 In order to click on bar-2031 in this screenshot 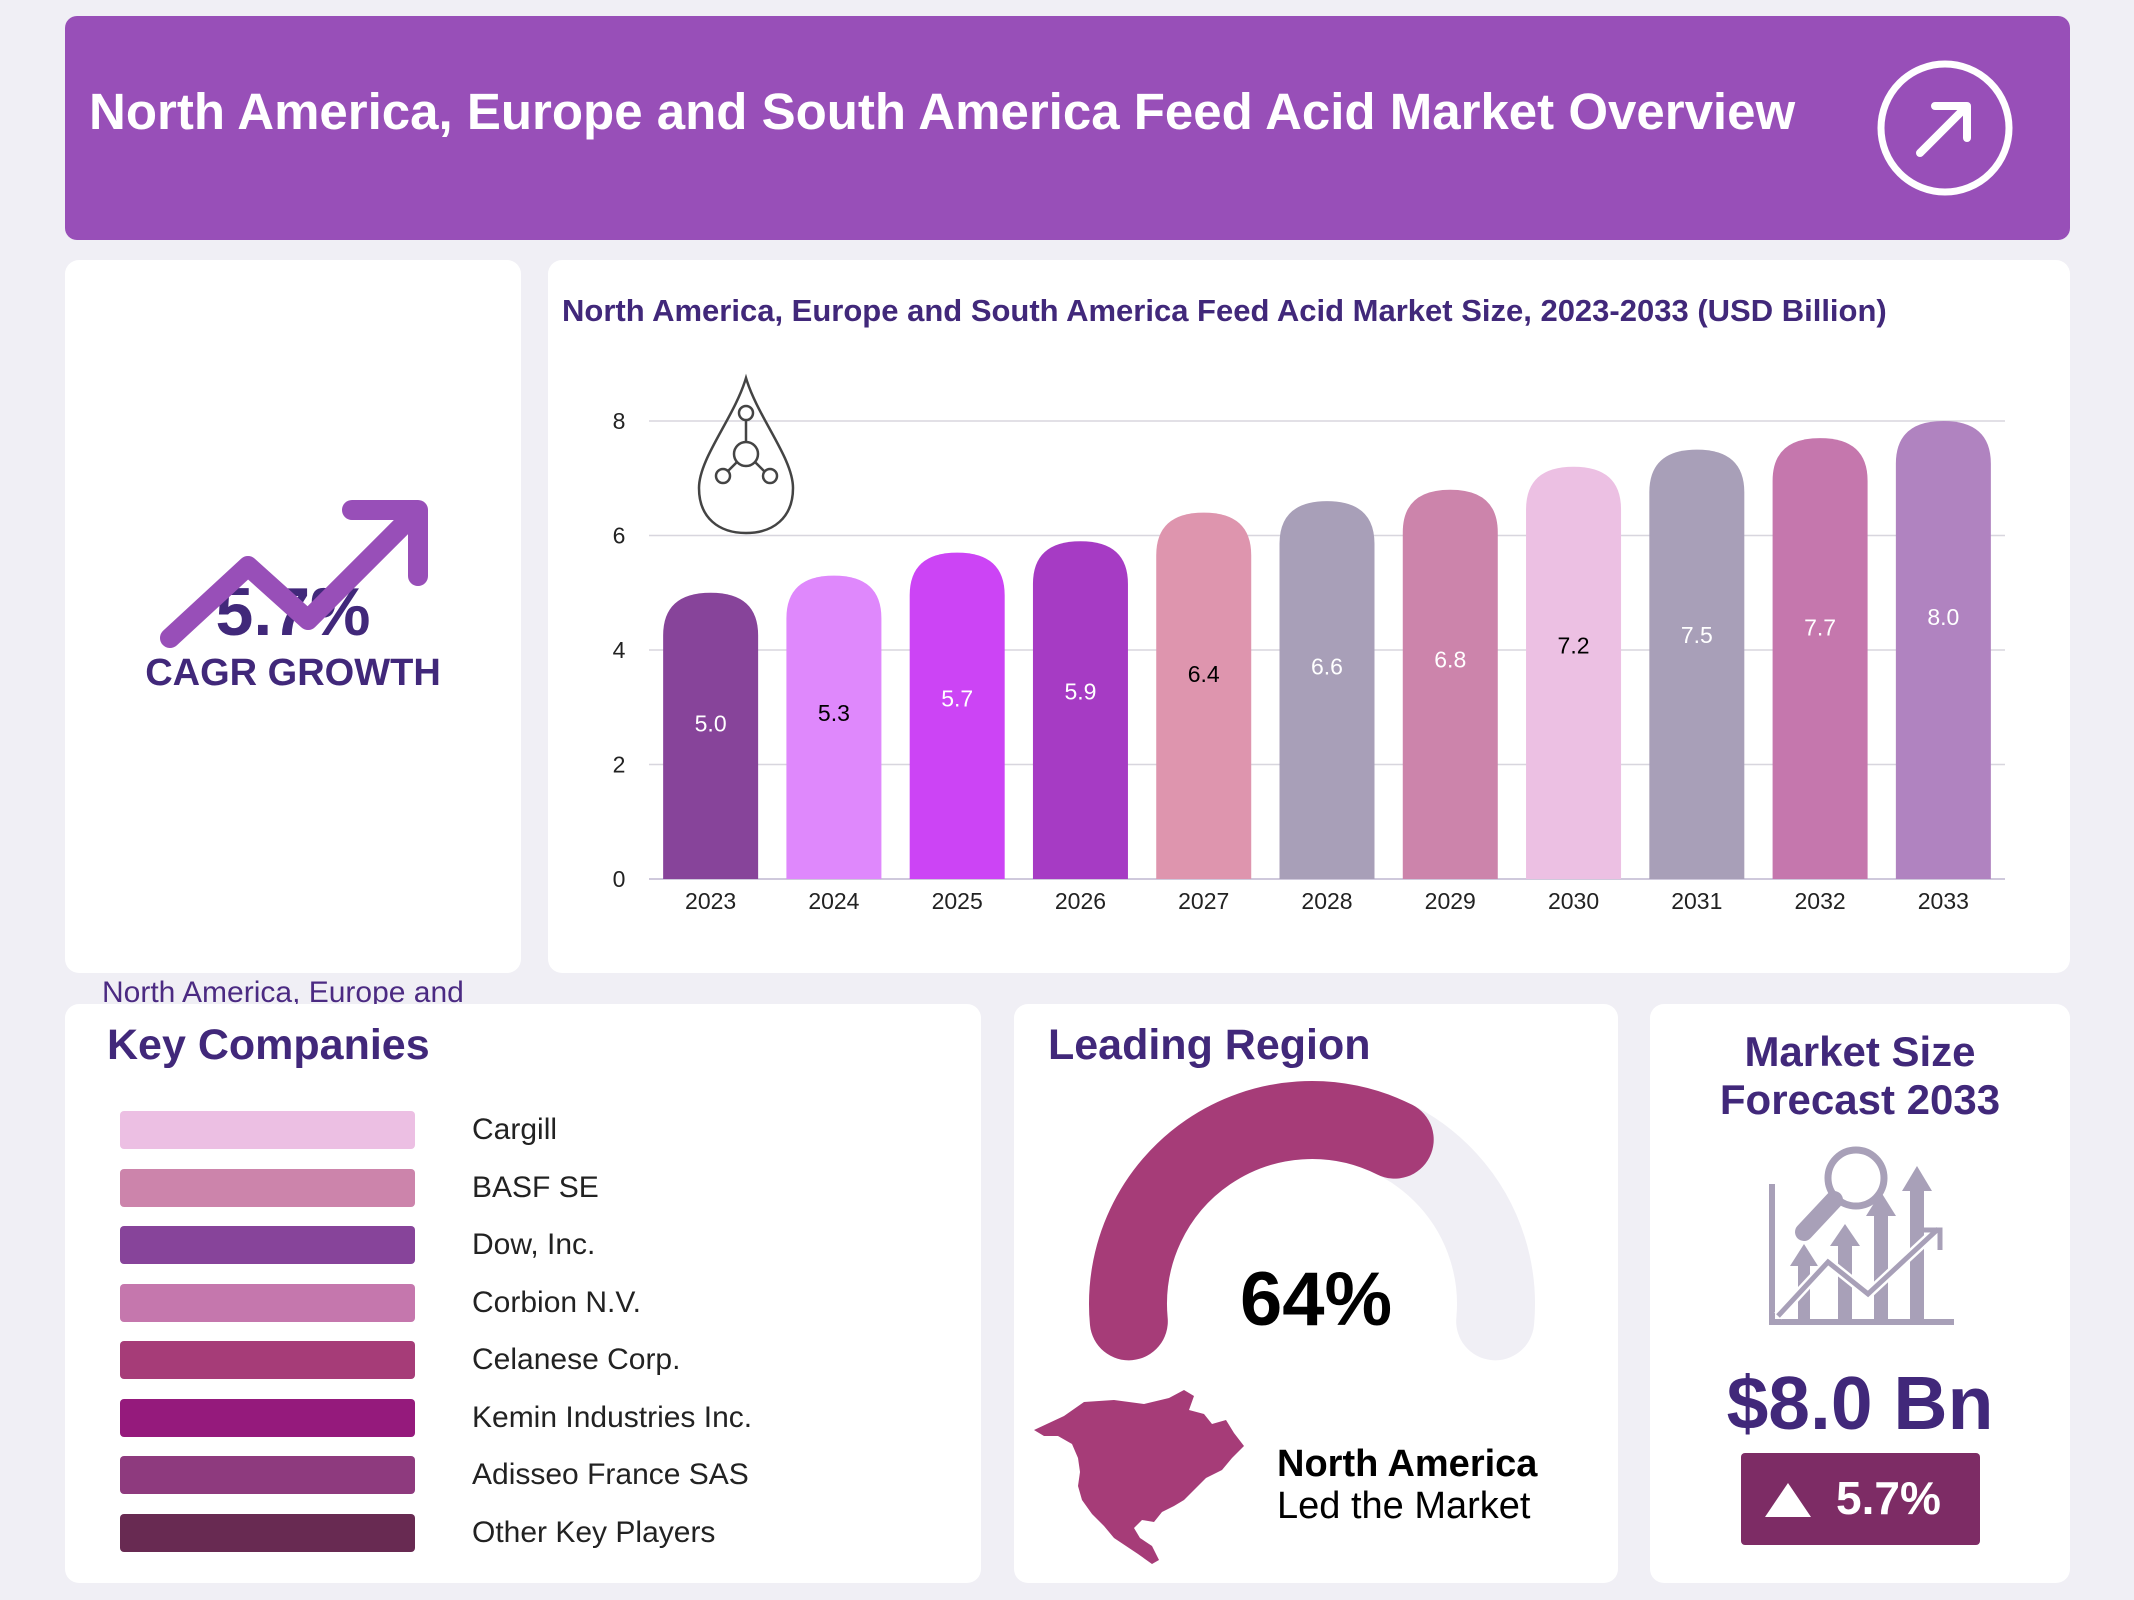, I will do `click(1697, 664)`.